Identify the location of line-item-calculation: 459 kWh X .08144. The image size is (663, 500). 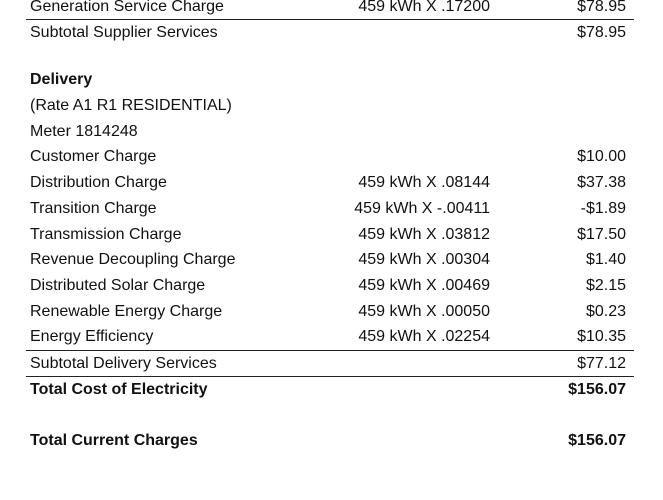
(424, 182).